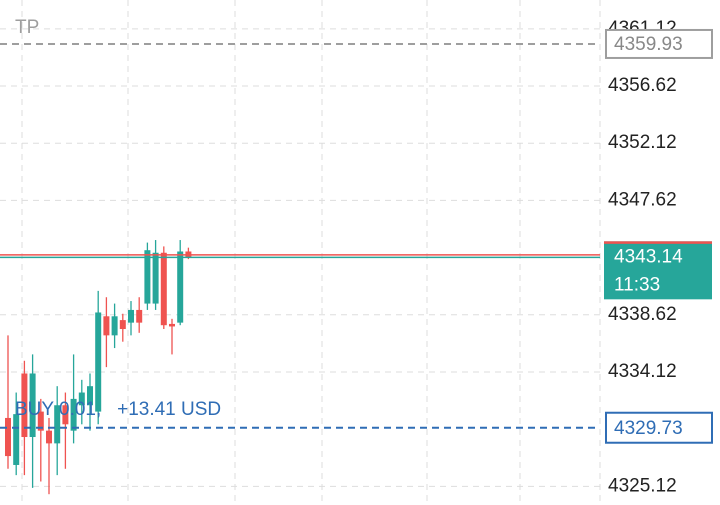 Image resolution: width=720 pixels, height=505 pixels. I want to click on y-tick-label: 4347.62, so click(642, 199).